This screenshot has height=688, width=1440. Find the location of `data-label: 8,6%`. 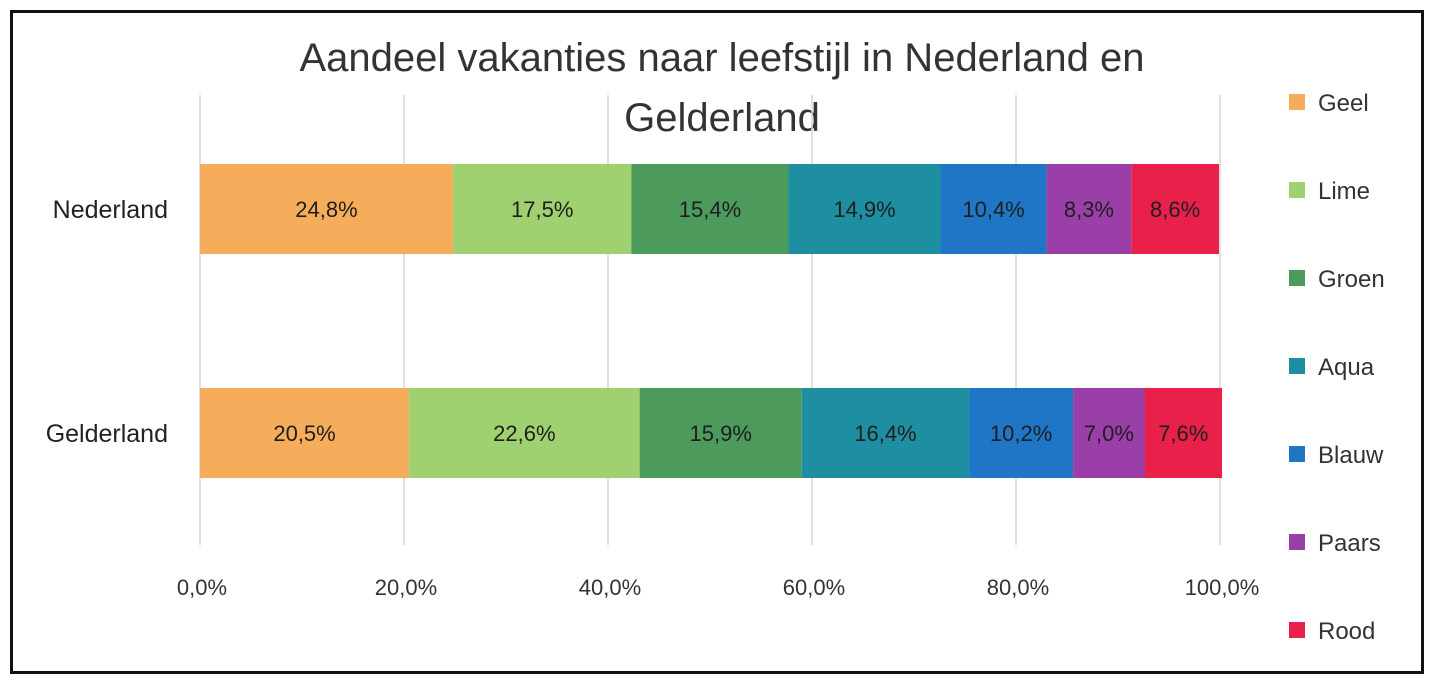

data-label: 8,6% is located at coordinates (1175, 209).